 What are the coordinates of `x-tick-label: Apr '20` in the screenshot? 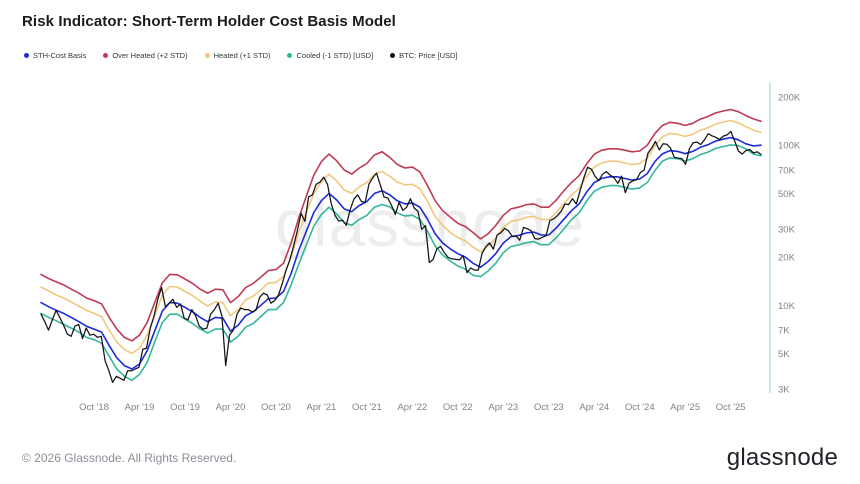 It's located at (231, 407).